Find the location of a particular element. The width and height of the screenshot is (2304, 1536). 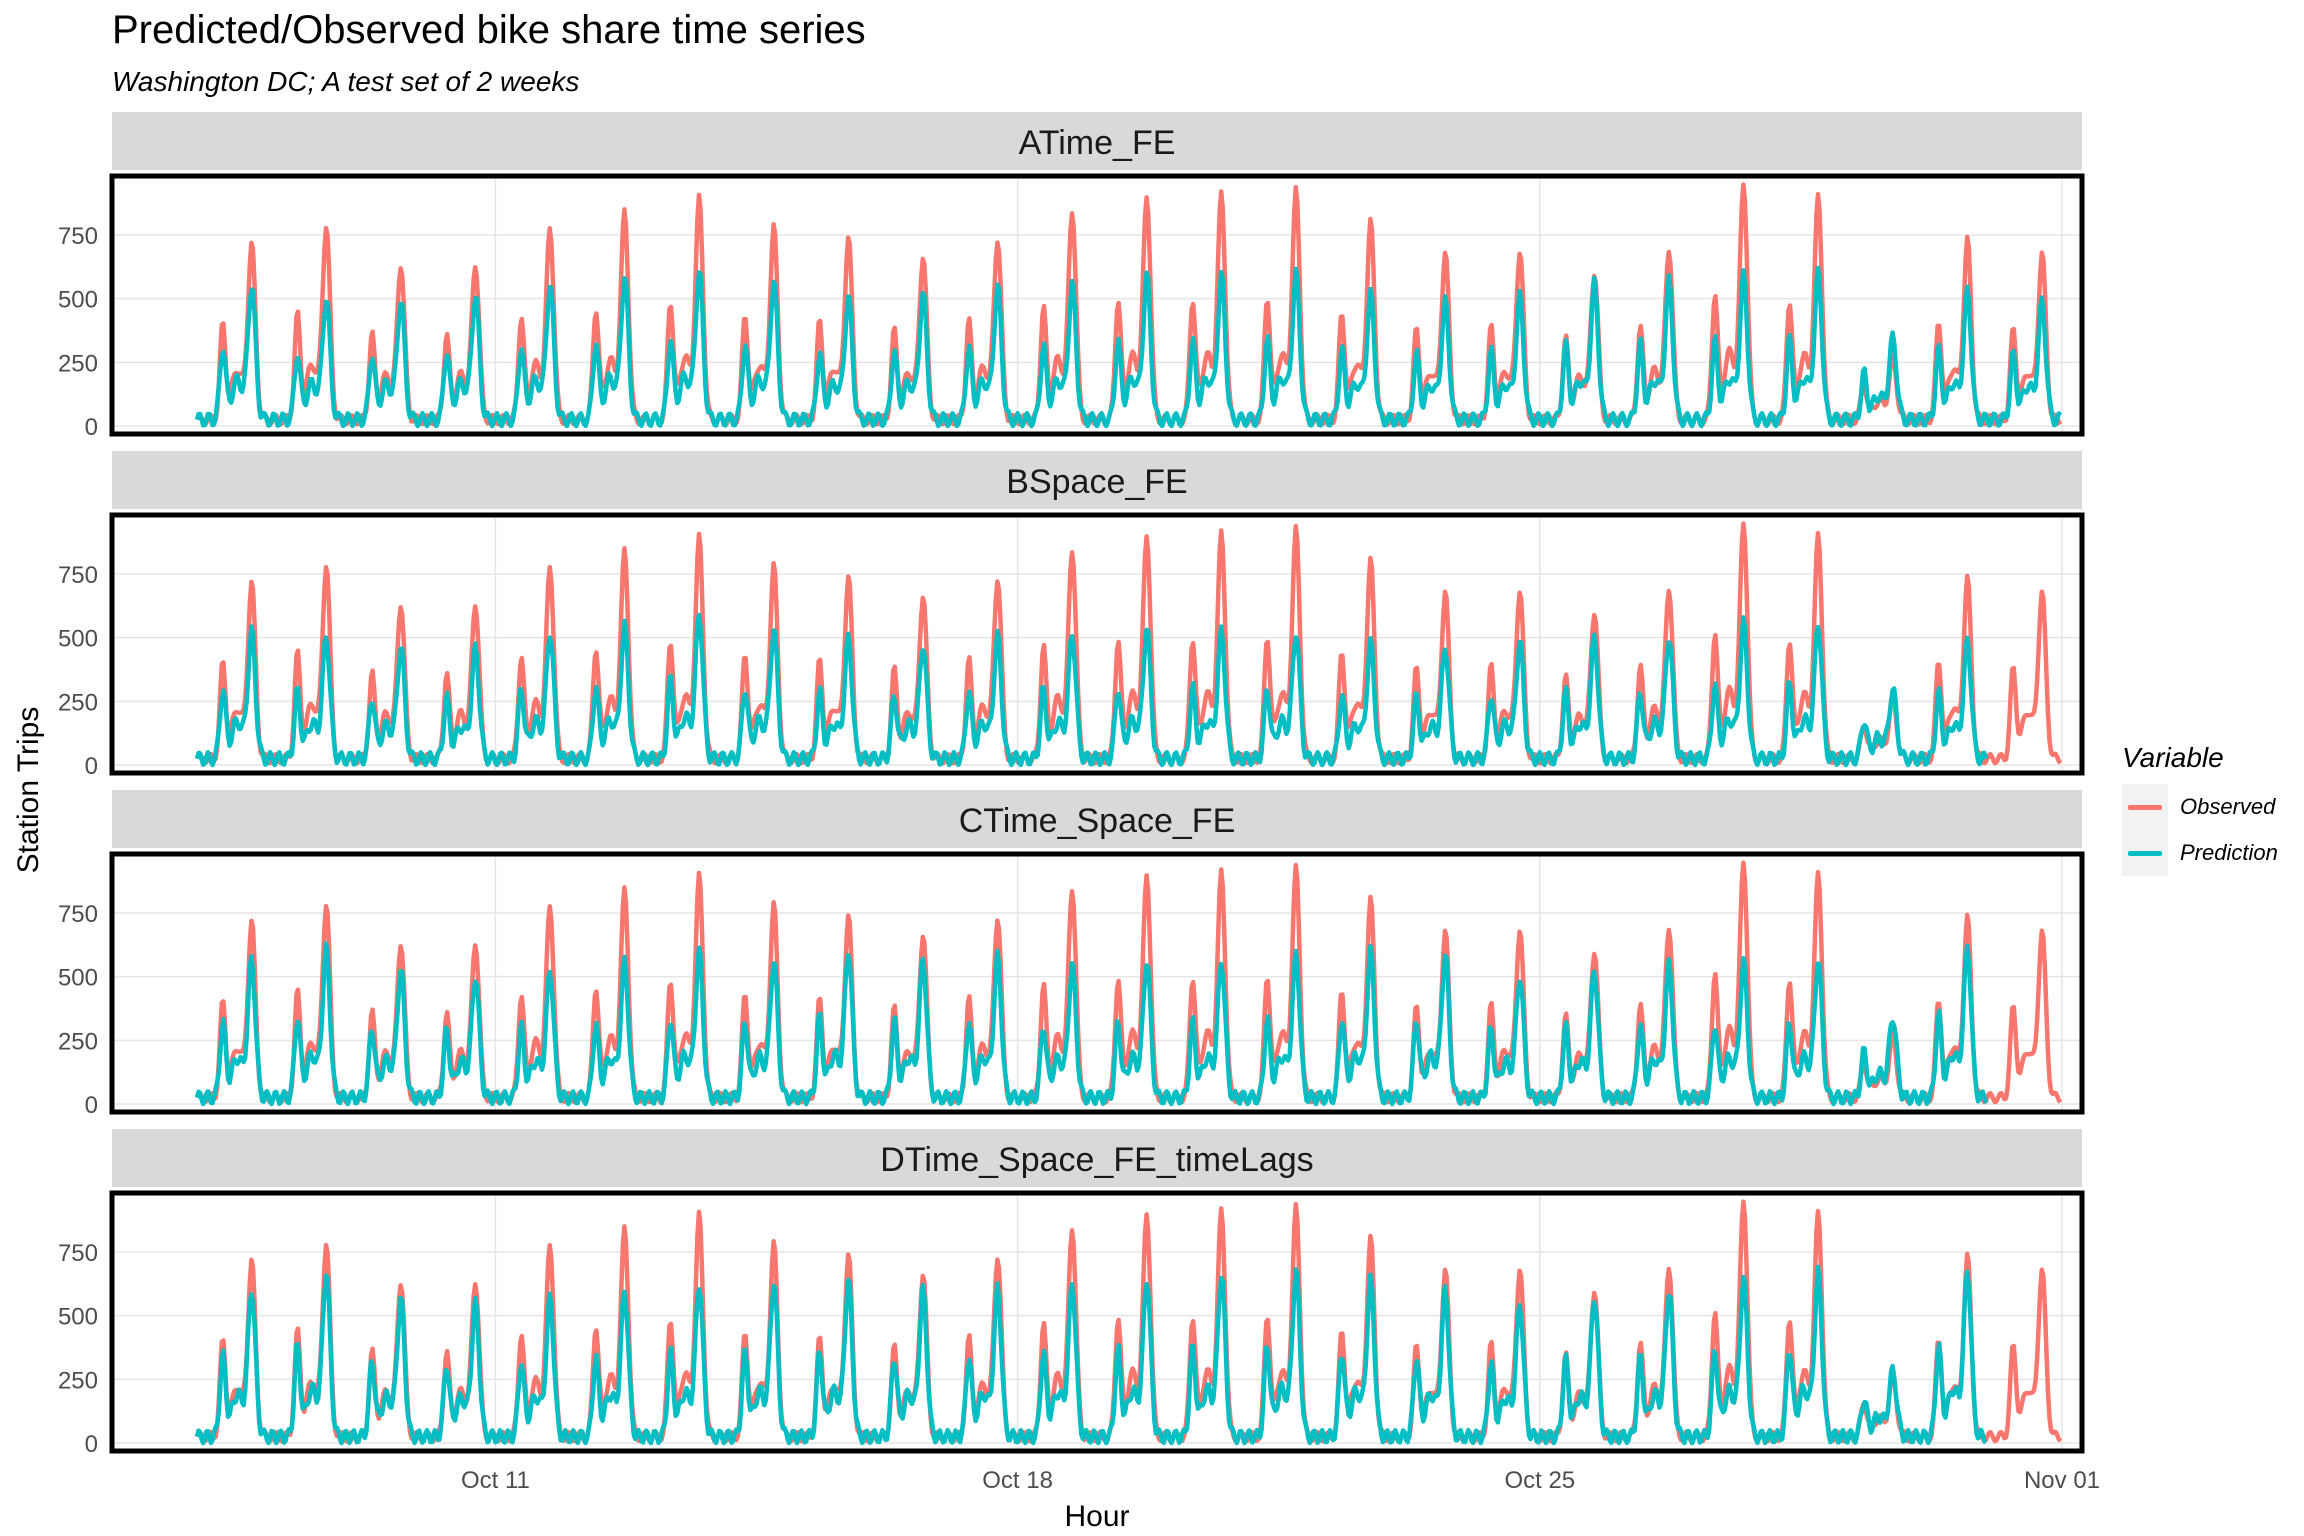

legend: Variable Observed Prediction is located at coordinates (2200, 809).